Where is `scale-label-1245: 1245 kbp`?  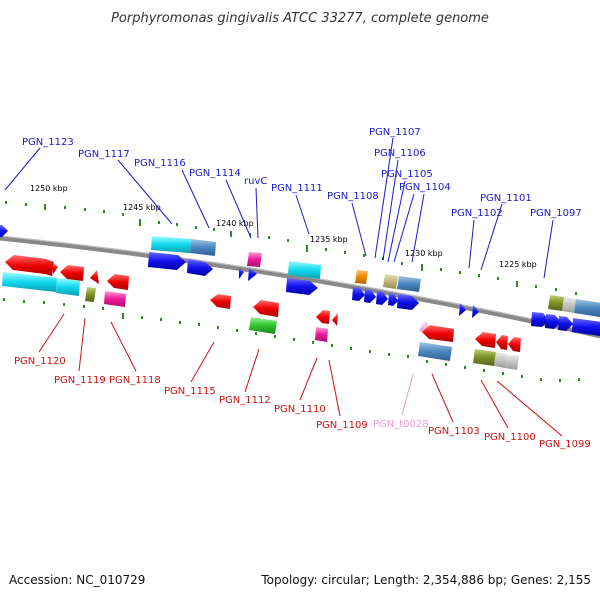
scale-label-1245: 1245 kbp is located at coordinates (142, 207).